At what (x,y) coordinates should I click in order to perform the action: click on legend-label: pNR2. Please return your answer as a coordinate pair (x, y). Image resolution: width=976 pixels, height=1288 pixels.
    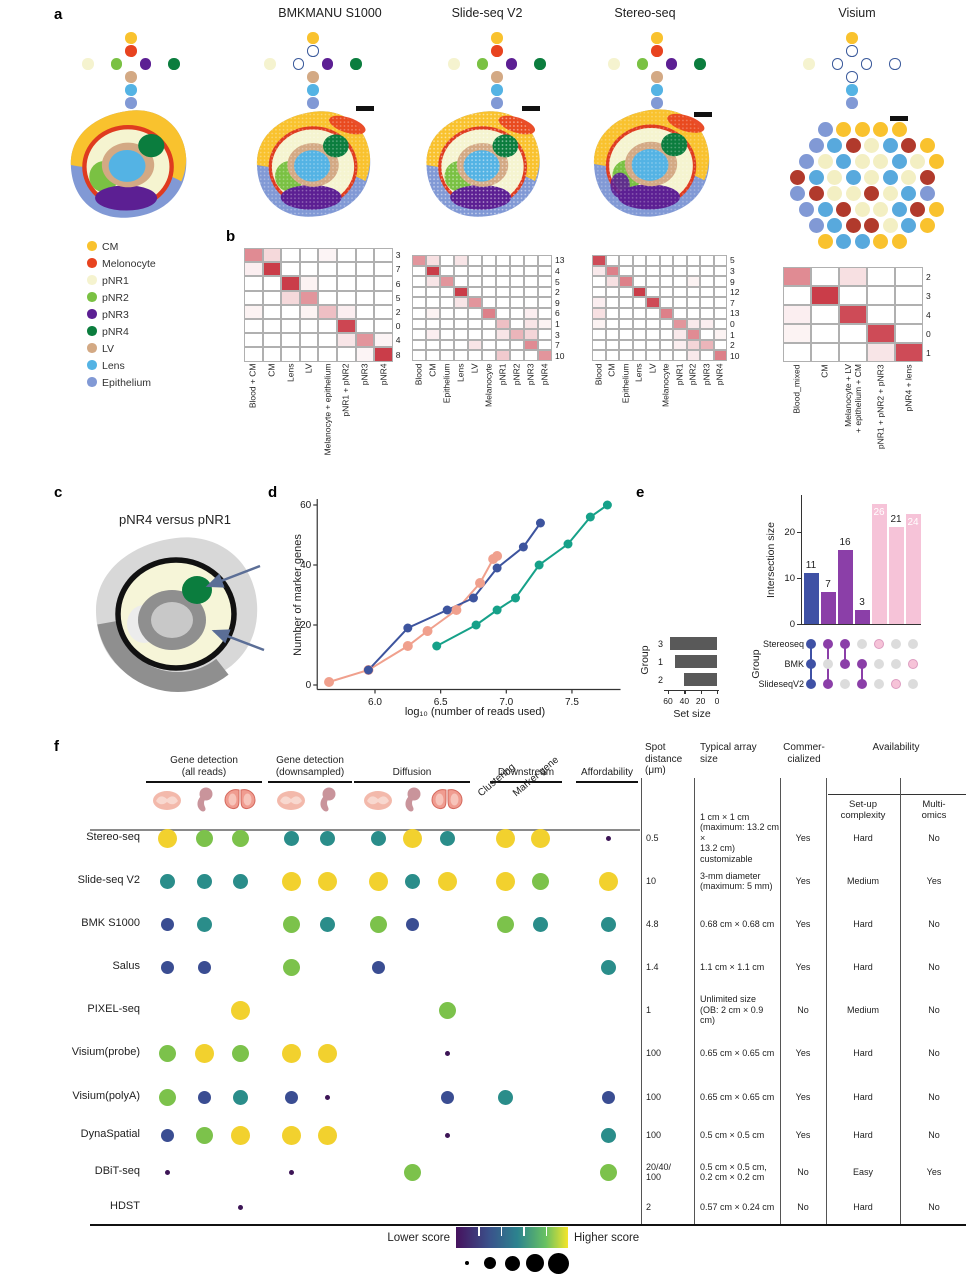
    Looking at the image, I should click on (115, 298).